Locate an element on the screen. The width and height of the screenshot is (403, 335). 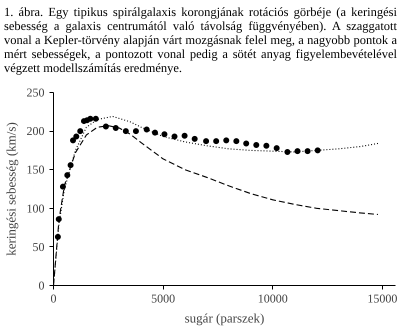
x-axis-title: sugár (parszek) is located at coordinates (224, 318).